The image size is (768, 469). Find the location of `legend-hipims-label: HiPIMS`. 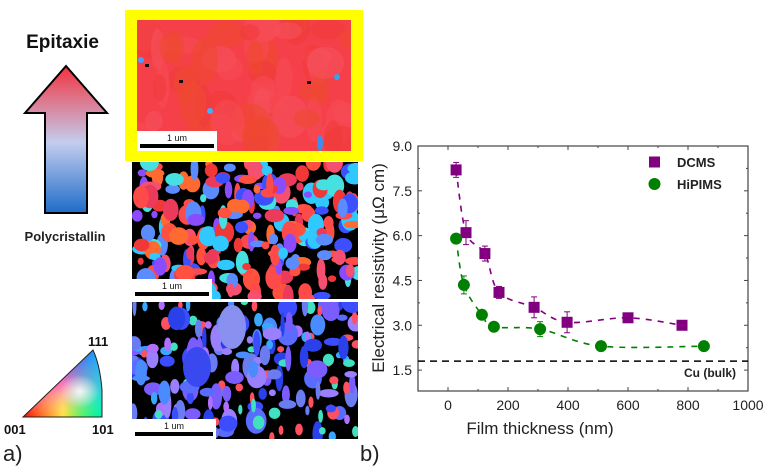

legend-hipims-label: HiPIMS is located at coordinates (699, 184).